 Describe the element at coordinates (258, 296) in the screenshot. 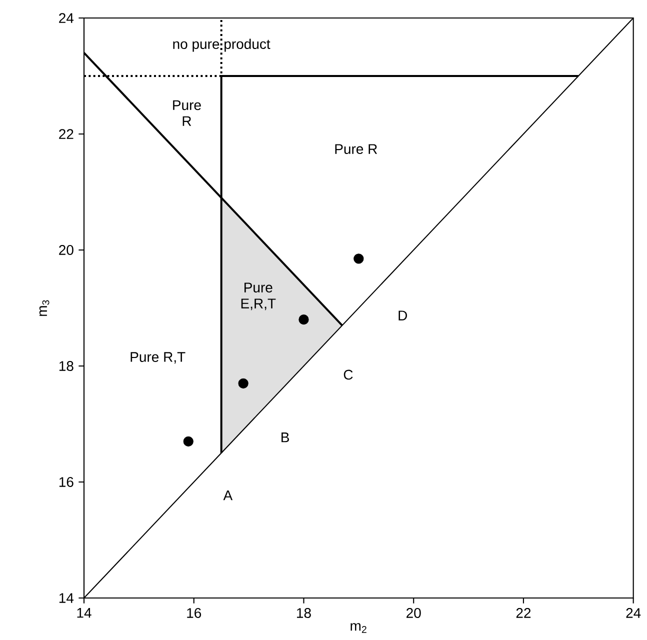

I see `annotation: Pure E,R,T` at that location.